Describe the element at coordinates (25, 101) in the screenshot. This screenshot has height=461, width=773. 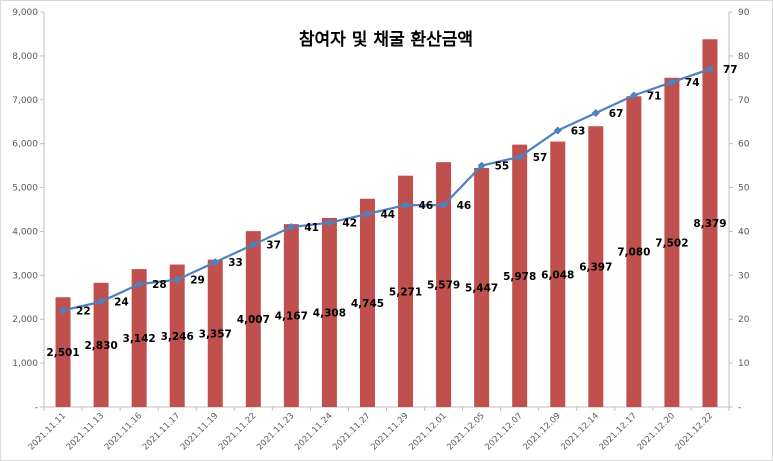
I see `left-tick-label: 7,000` at that location.